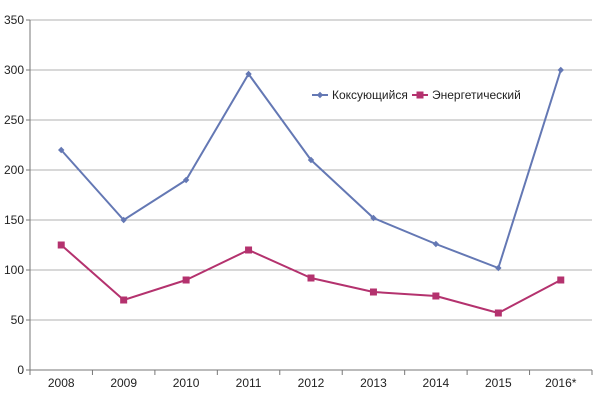  I want to click on x-tick-label: 2009, so click(123, 383).